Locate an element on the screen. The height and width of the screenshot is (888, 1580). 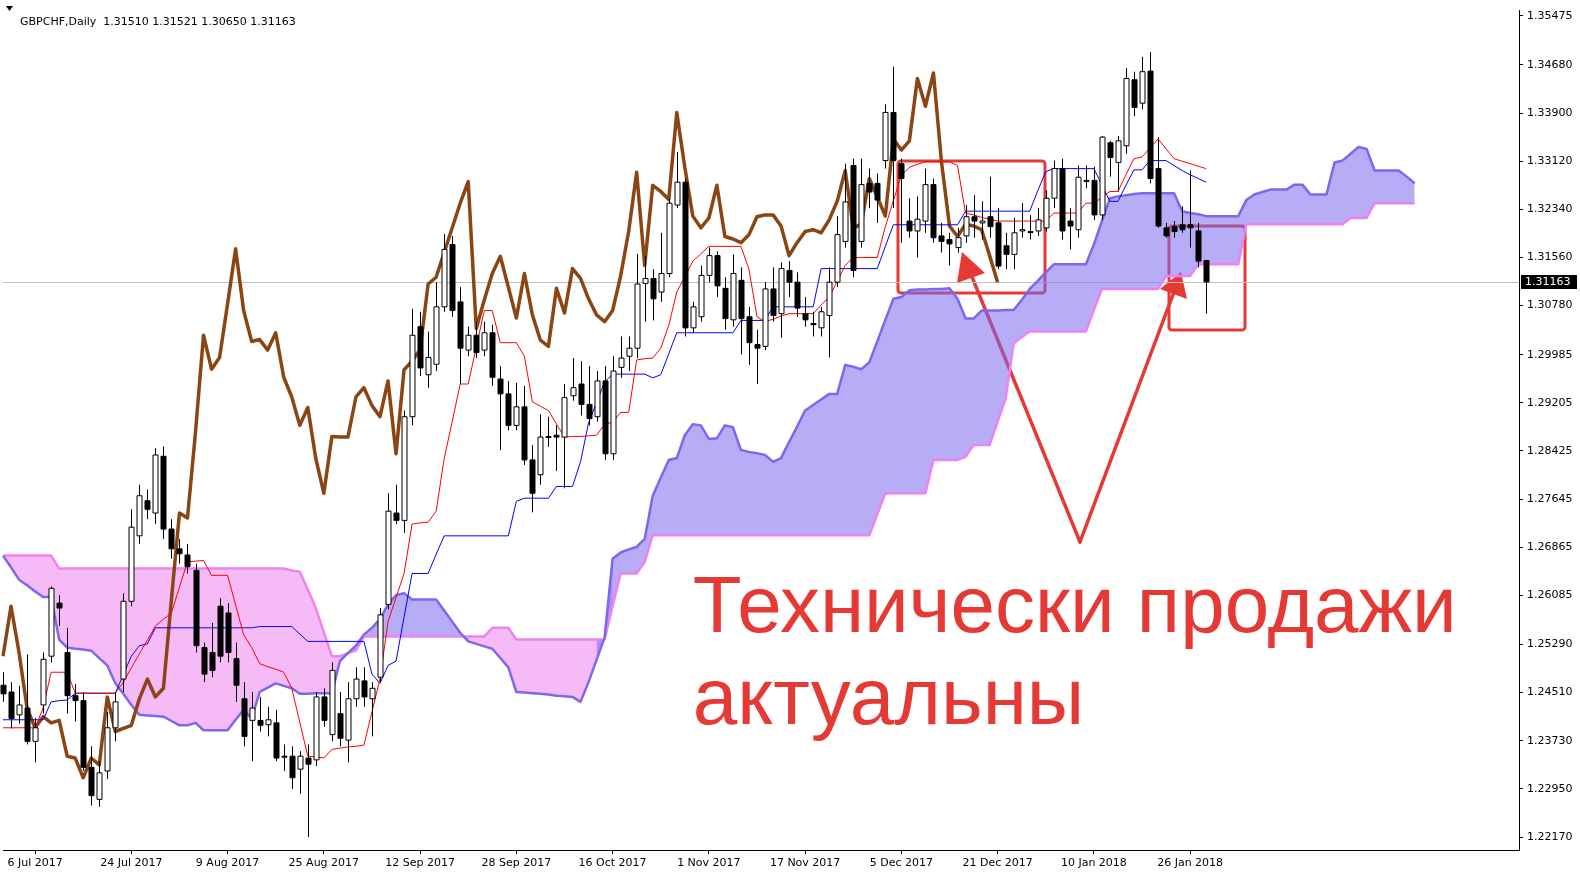
y-tick-label: 1.25290 is located at coordinates (1550, 644).